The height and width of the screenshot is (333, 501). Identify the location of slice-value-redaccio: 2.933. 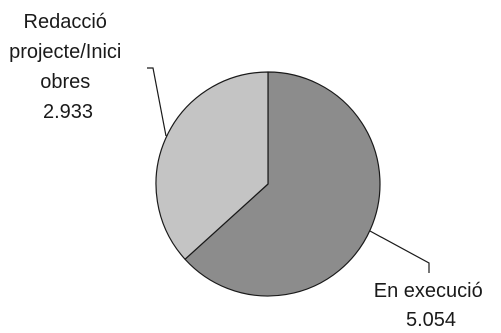
(68, 112).